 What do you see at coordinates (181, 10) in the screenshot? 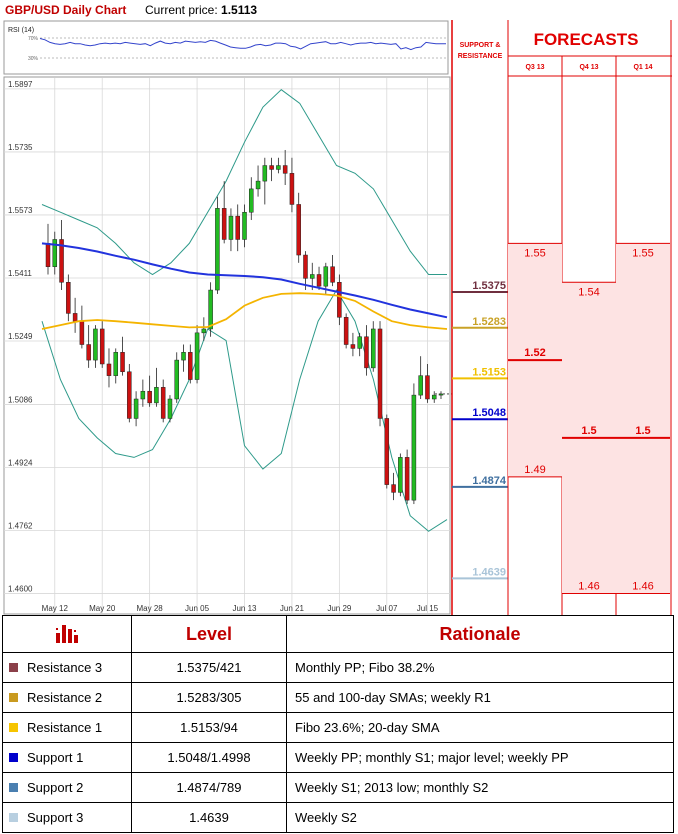
I see `price-label: Current price:` at bounding box center [181, 10].